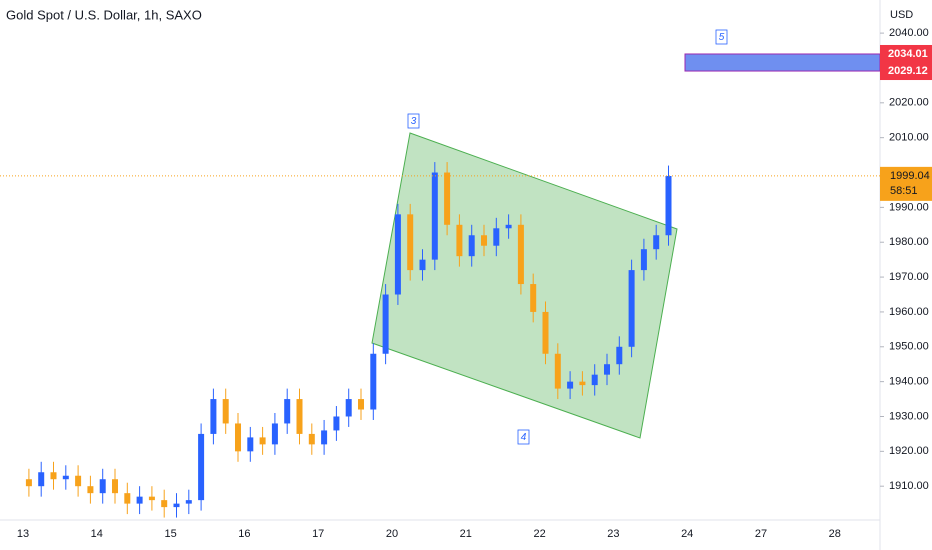 This screenshot has width=932, height=550. I want to click on x-tick-label: 24, so click(687, 534).